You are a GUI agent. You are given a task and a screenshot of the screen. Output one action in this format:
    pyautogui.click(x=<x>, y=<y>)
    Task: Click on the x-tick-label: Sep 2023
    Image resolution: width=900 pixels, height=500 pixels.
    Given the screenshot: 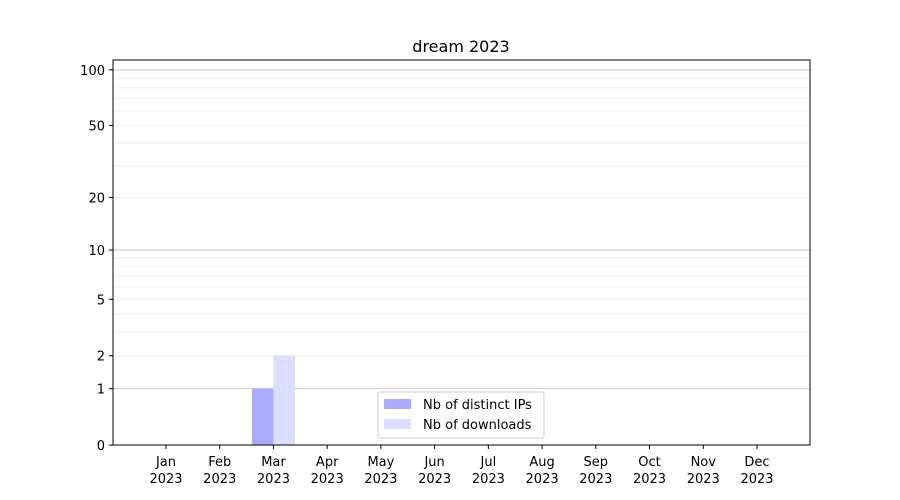 What is the action you would take?
    pyautogui.click(x=595, y=471)
    